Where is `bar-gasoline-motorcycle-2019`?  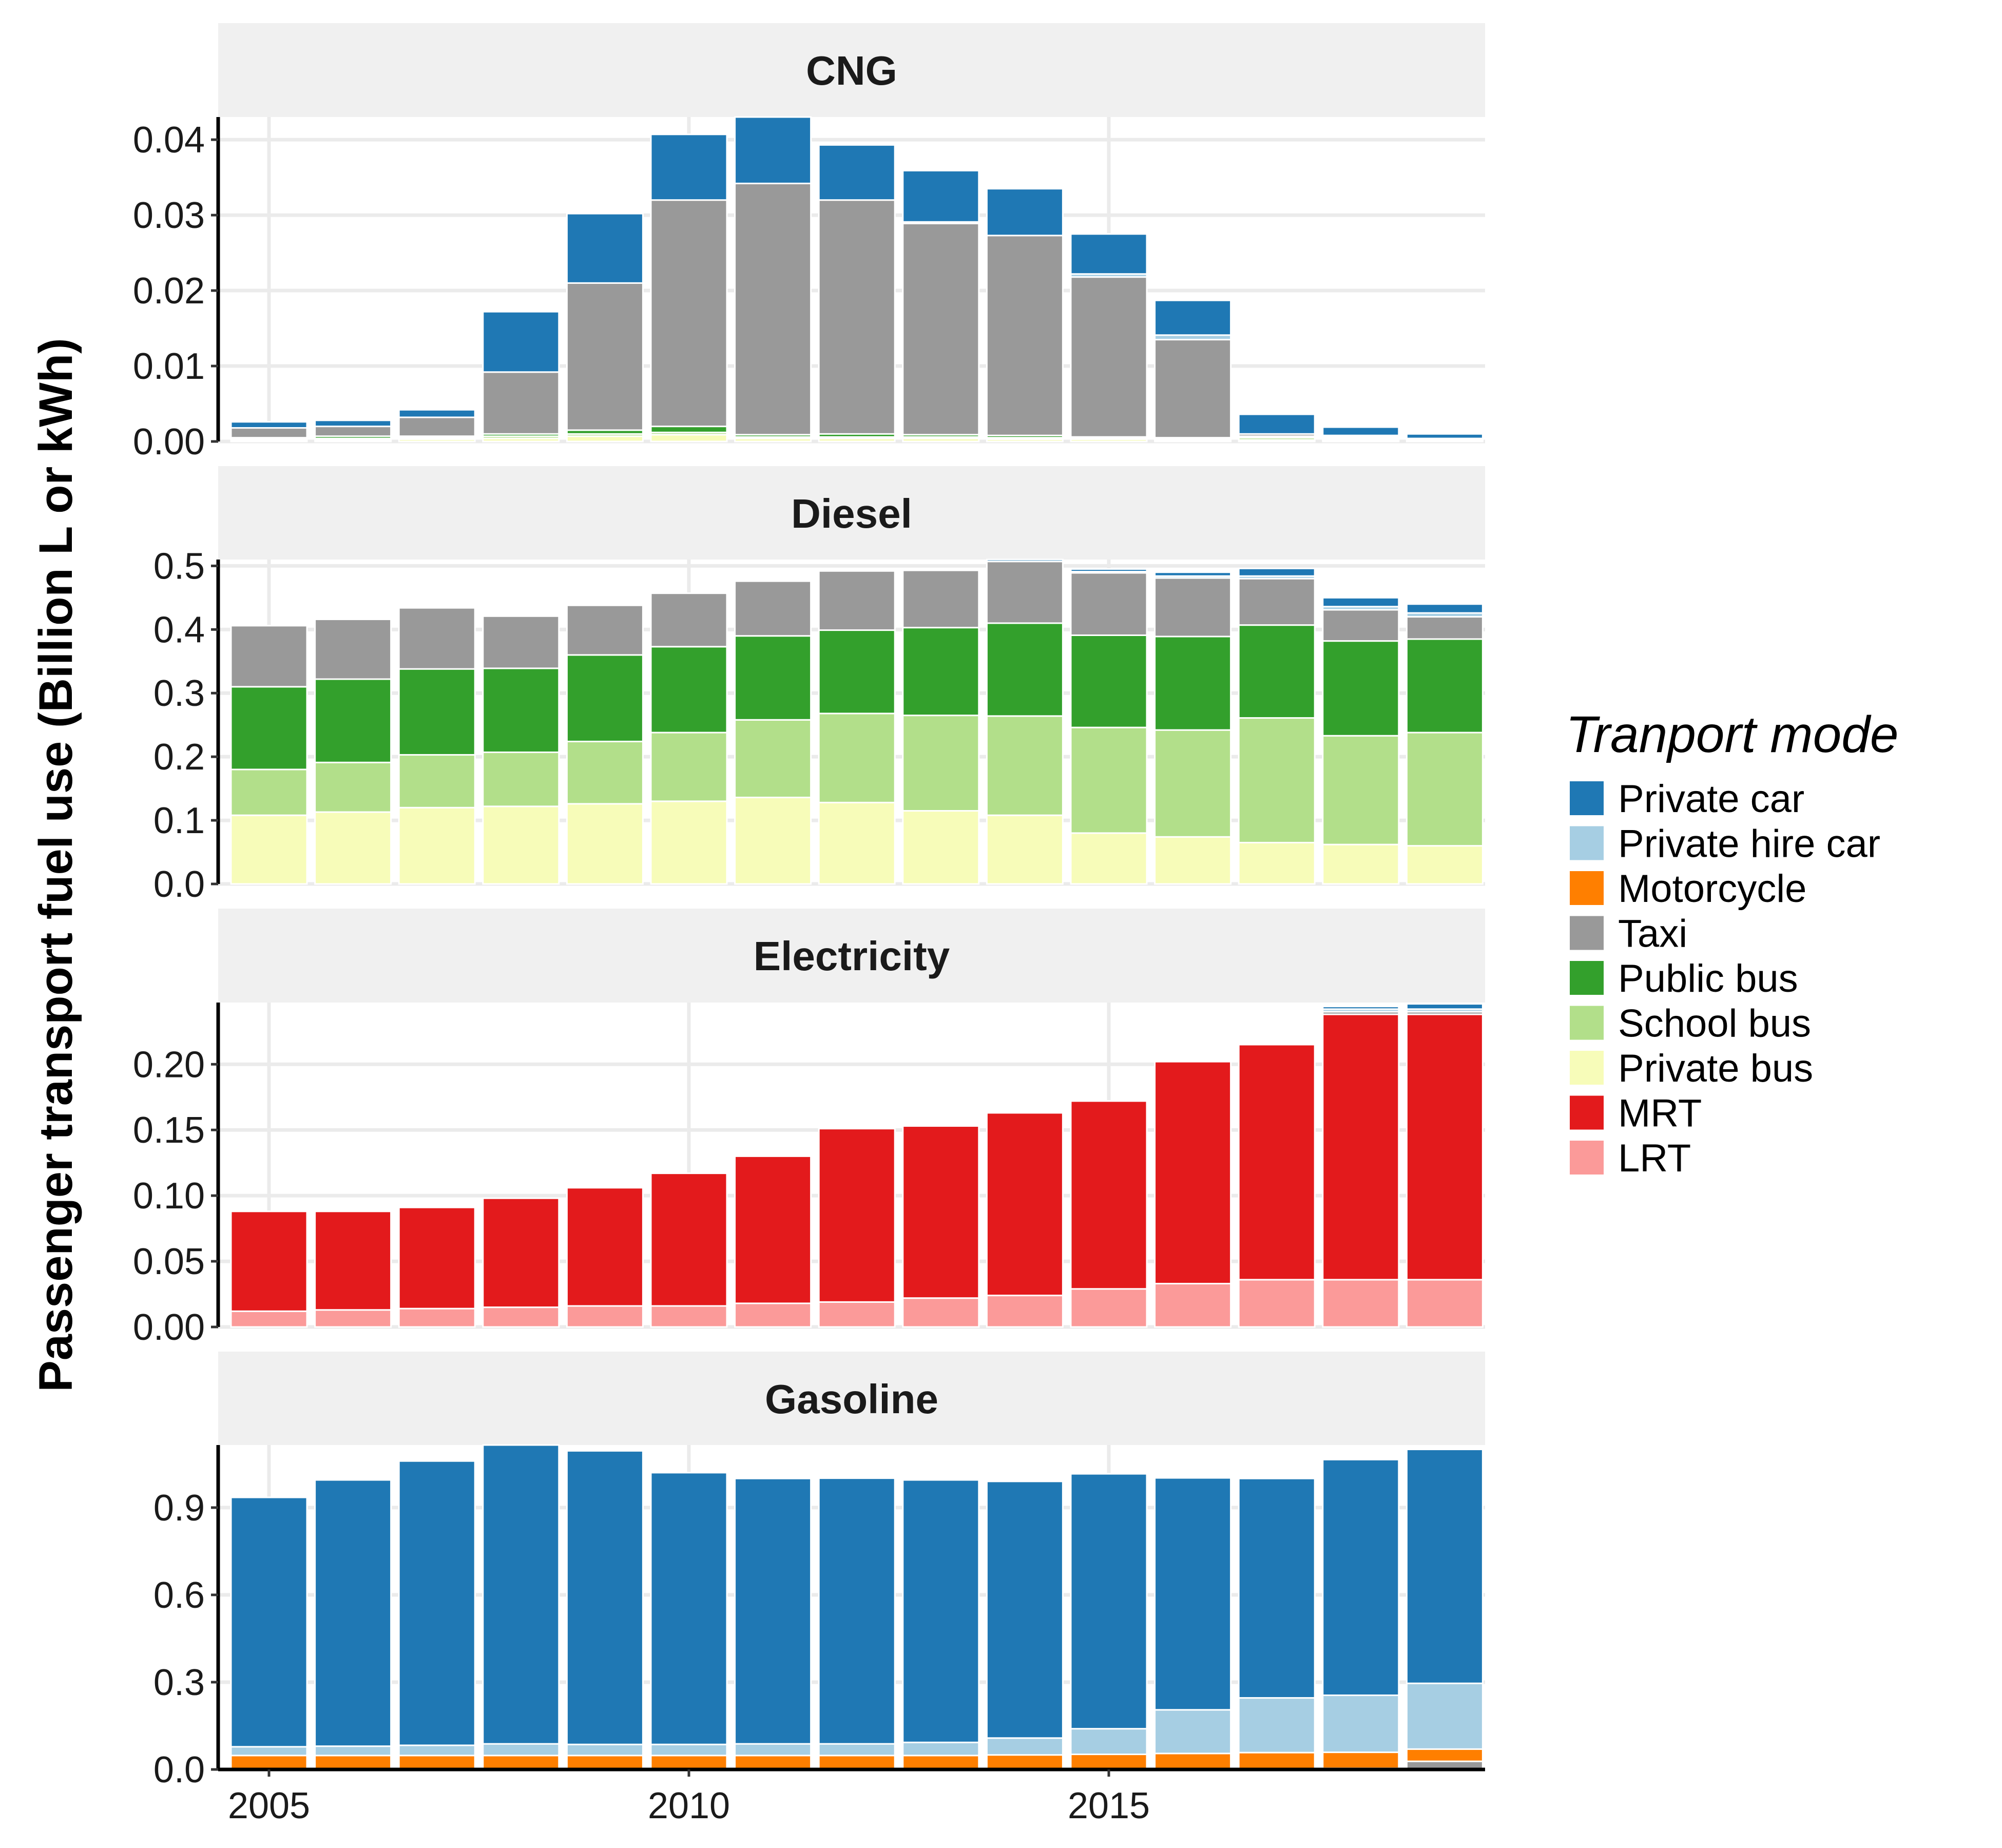 bar-gasoline-motorcycle-2019 is located at coordinates (1445, 1755).